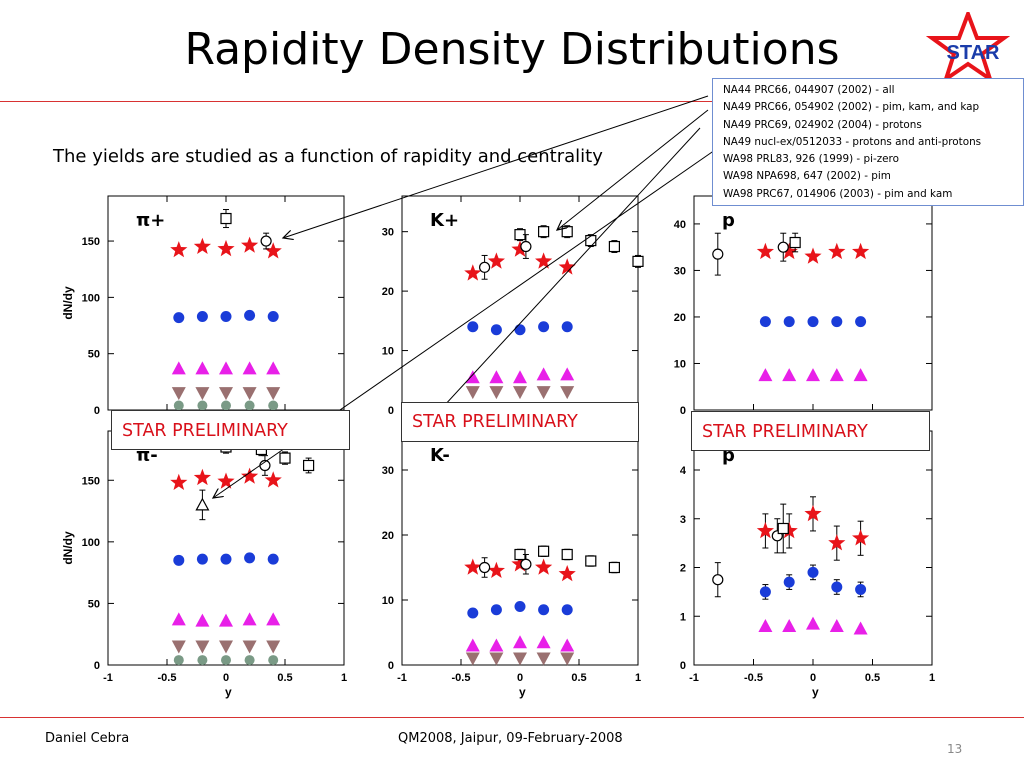  I want to click on y-tick-label: 50, so click(94, 355).